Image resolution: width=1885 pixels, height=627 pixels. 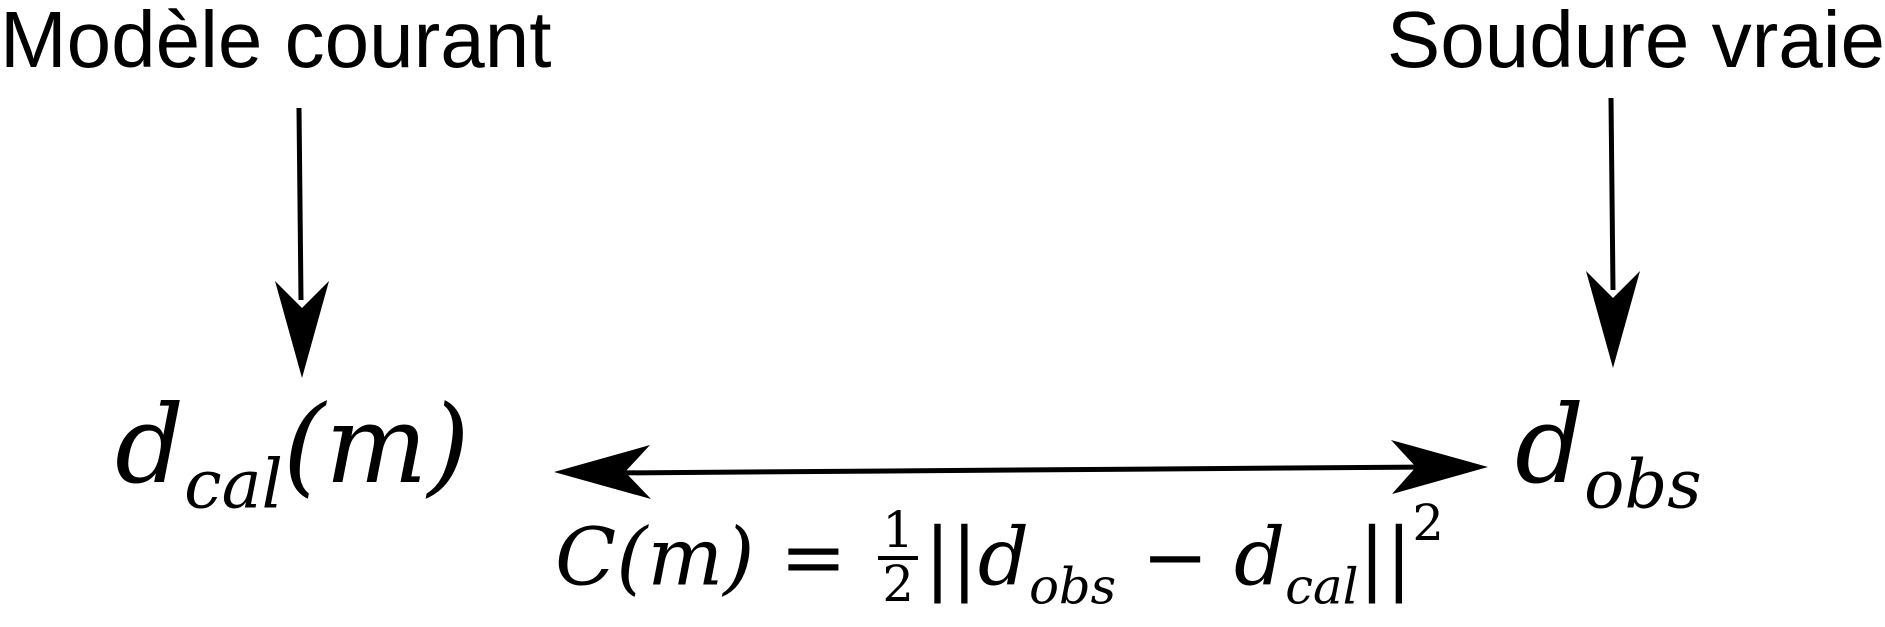 I want to click on cost-function-formula: C(m) = 1 2 ||dobs − dcal||2, so click(x=999, y=557).